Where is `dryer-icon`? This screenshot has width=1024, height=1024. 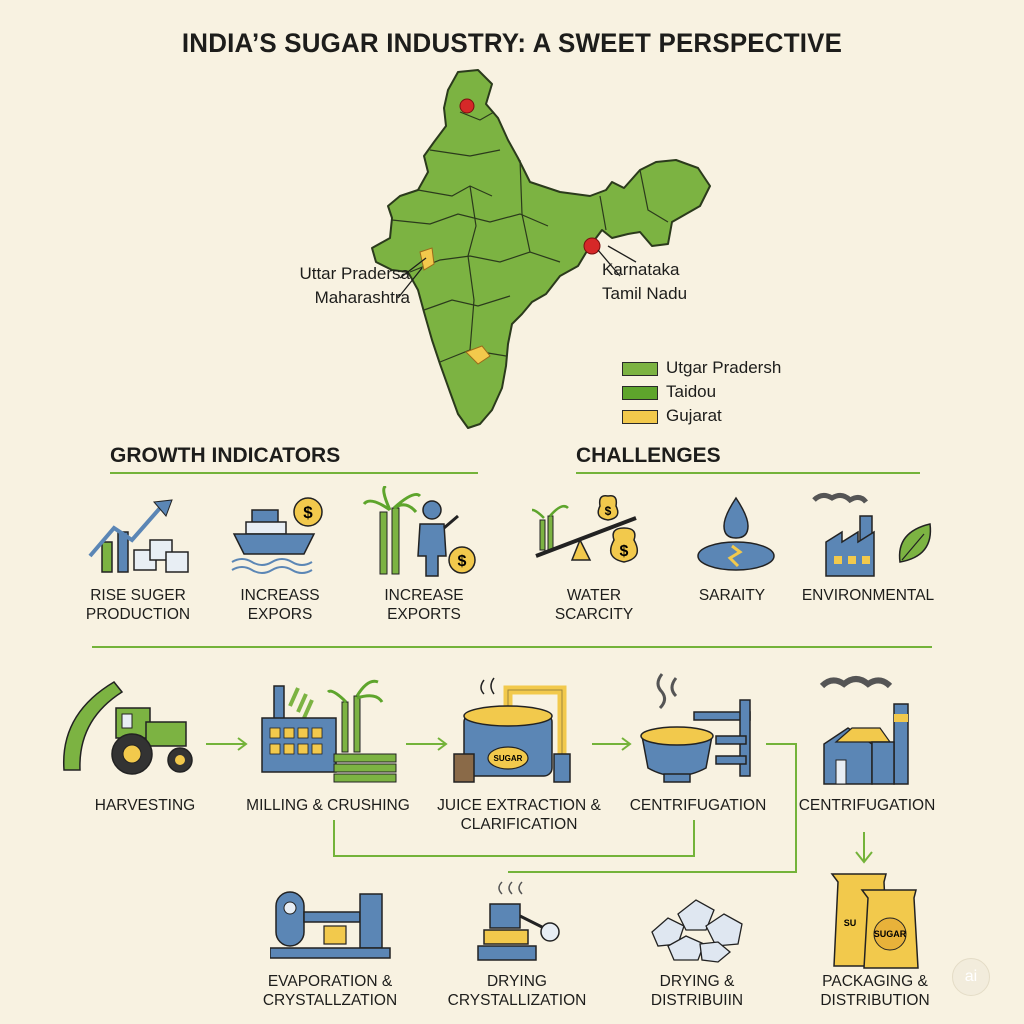
dryer-icon is located at coordinates (518, 921).